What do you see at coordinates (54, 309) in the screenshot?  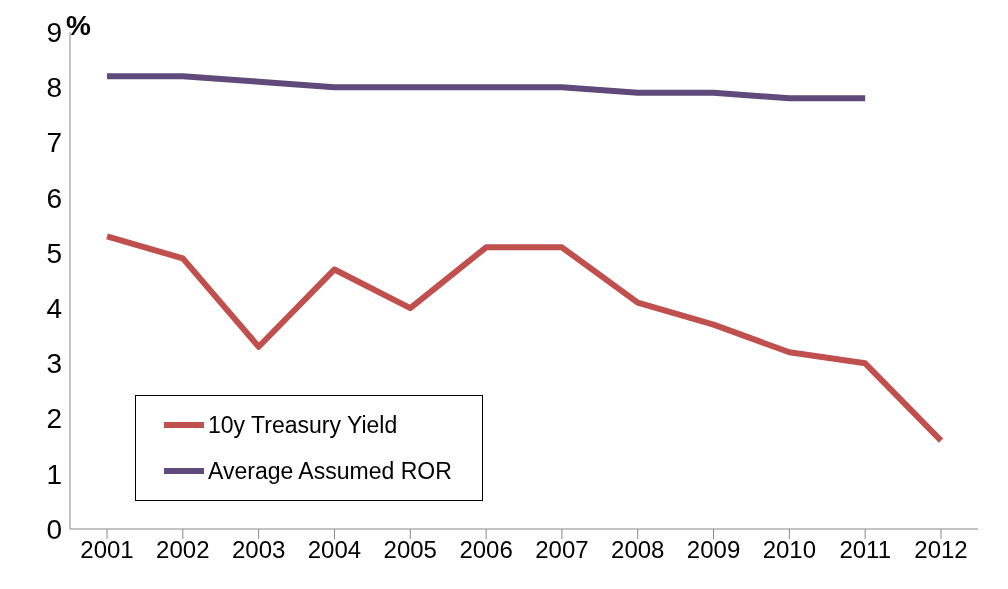 I see `y-tick-label: 4` at bounding box center [54, 309].